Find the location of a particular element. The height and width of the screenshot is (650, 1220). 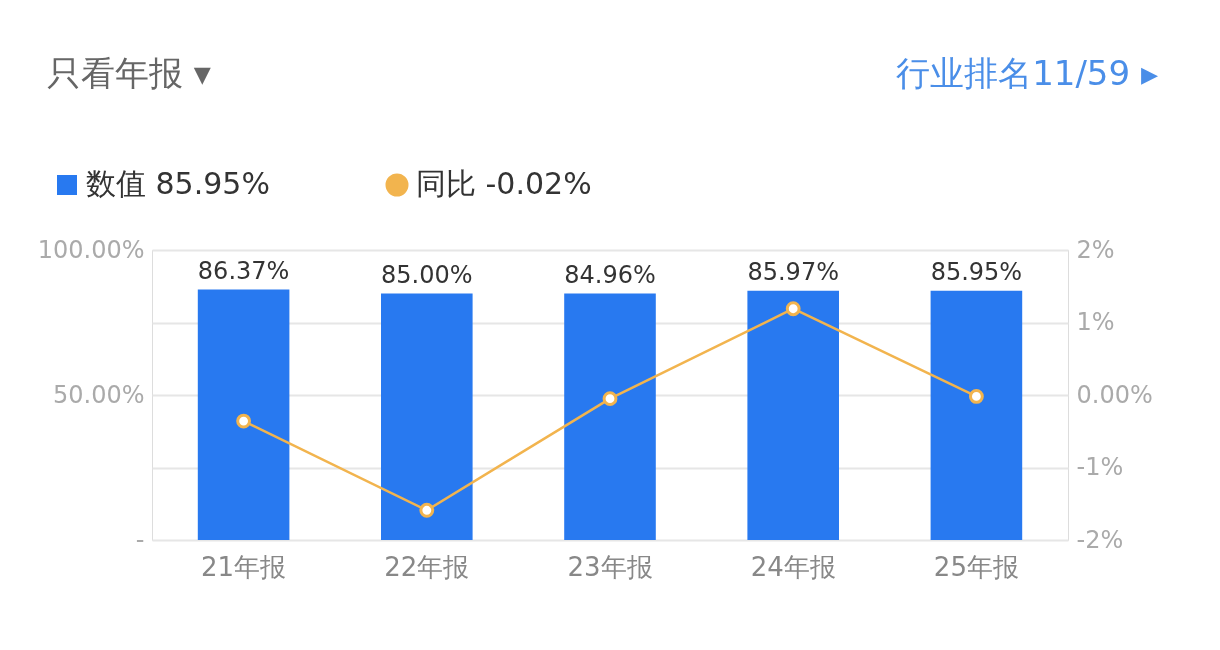

x-tick-label: 24年报 is located at coordinates (793, 566).